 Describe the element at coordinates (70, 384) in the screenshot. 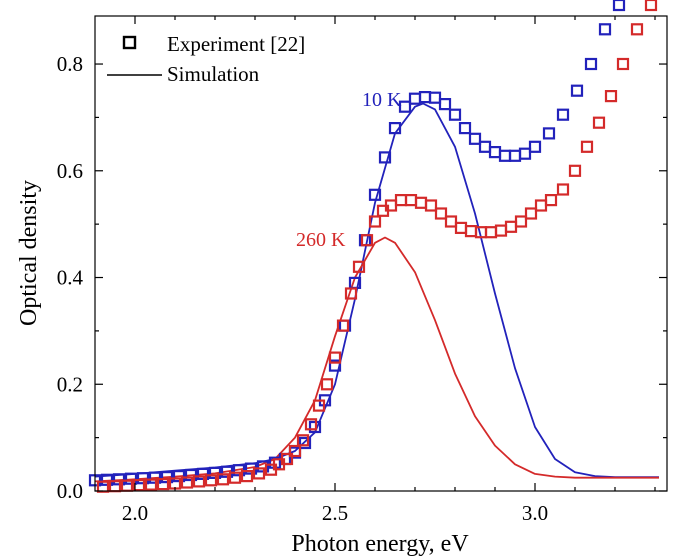

I see `y-tick-label: 0.2` at that location.